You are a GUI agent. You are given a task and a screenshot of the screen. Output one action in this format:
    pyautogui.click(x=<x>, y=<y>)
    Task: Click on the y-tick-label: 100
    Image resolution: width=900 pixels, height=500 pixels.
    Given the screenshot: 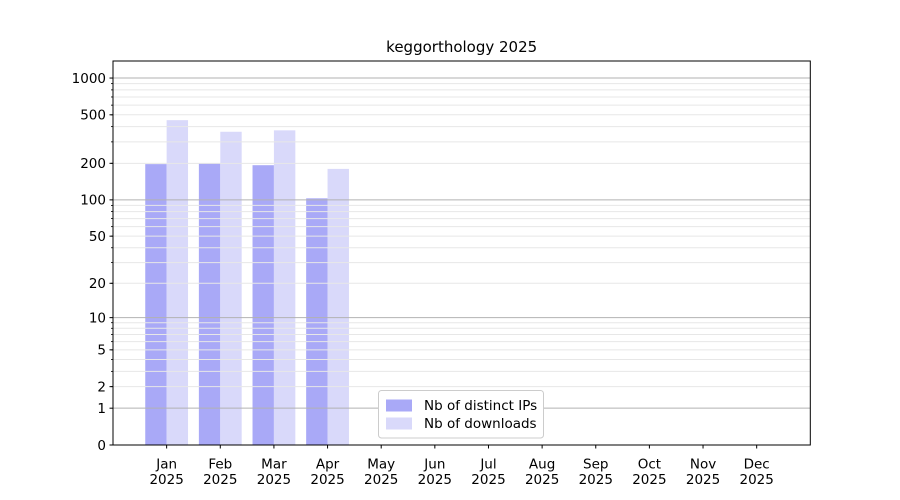 What is the action you would take?
    pyautogui.click(x=93, y=201)
    